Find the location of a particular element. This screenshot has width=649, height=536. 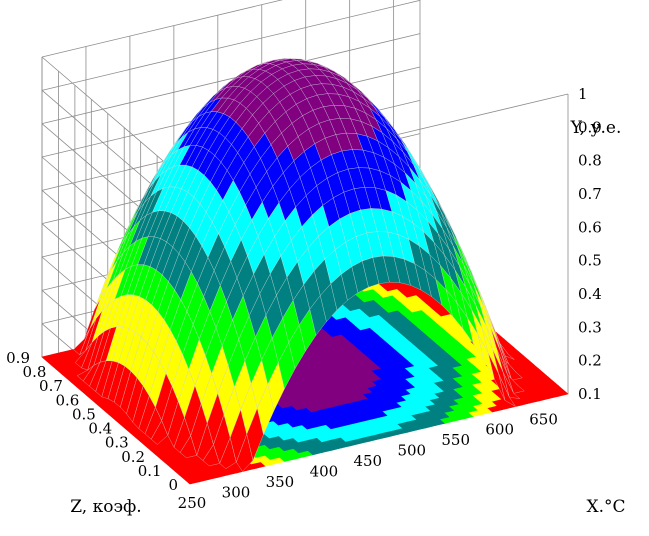

z-tick-label: 0.8 is located at coordinates (35, 372).